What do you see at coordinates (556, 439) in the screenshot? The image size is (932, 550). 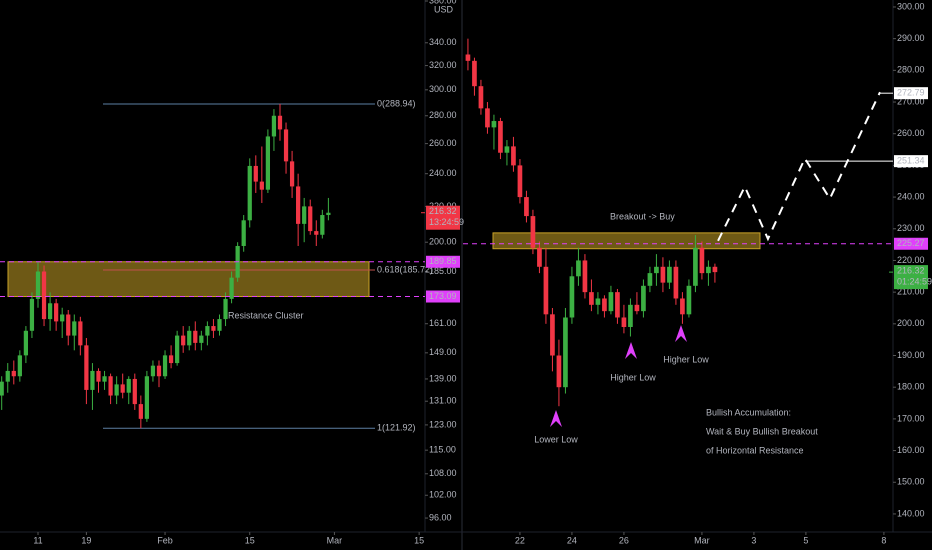 I see `annotation: Lower Low` at bounding box center [556, 439].